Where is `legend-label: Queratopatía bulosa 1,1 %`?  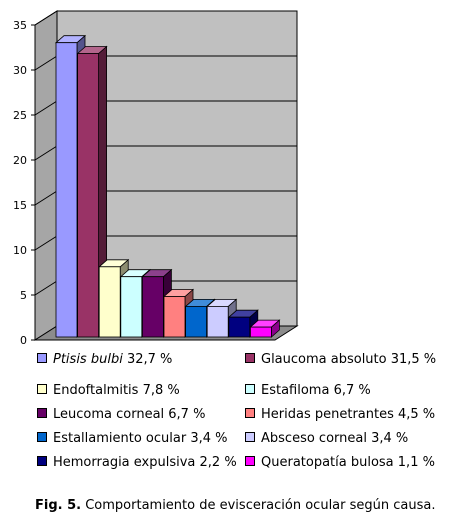 legend-label: Queratopatía bulosa 1,1 % is located at coordinates (348, 462).